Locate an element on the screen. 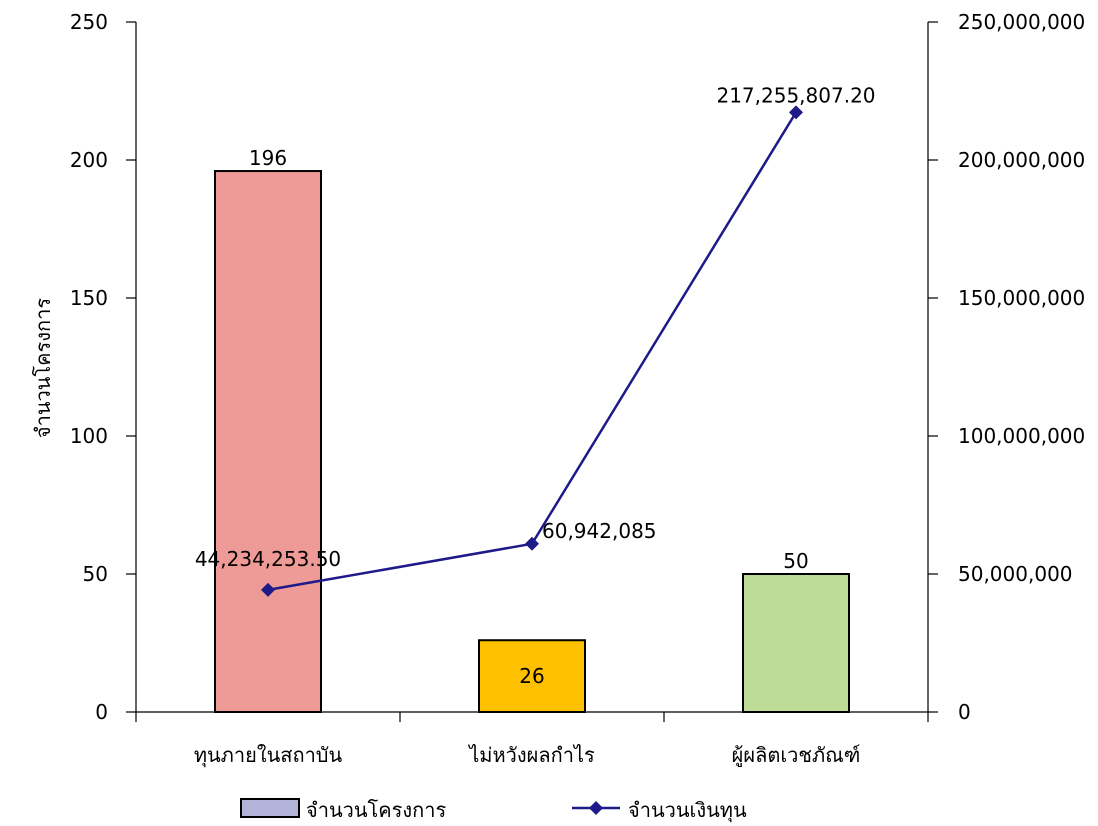 The height and width of the screenshot is (826, 1098). line-data-label: 44,234,253.50 is located at coordinates (268, 559).